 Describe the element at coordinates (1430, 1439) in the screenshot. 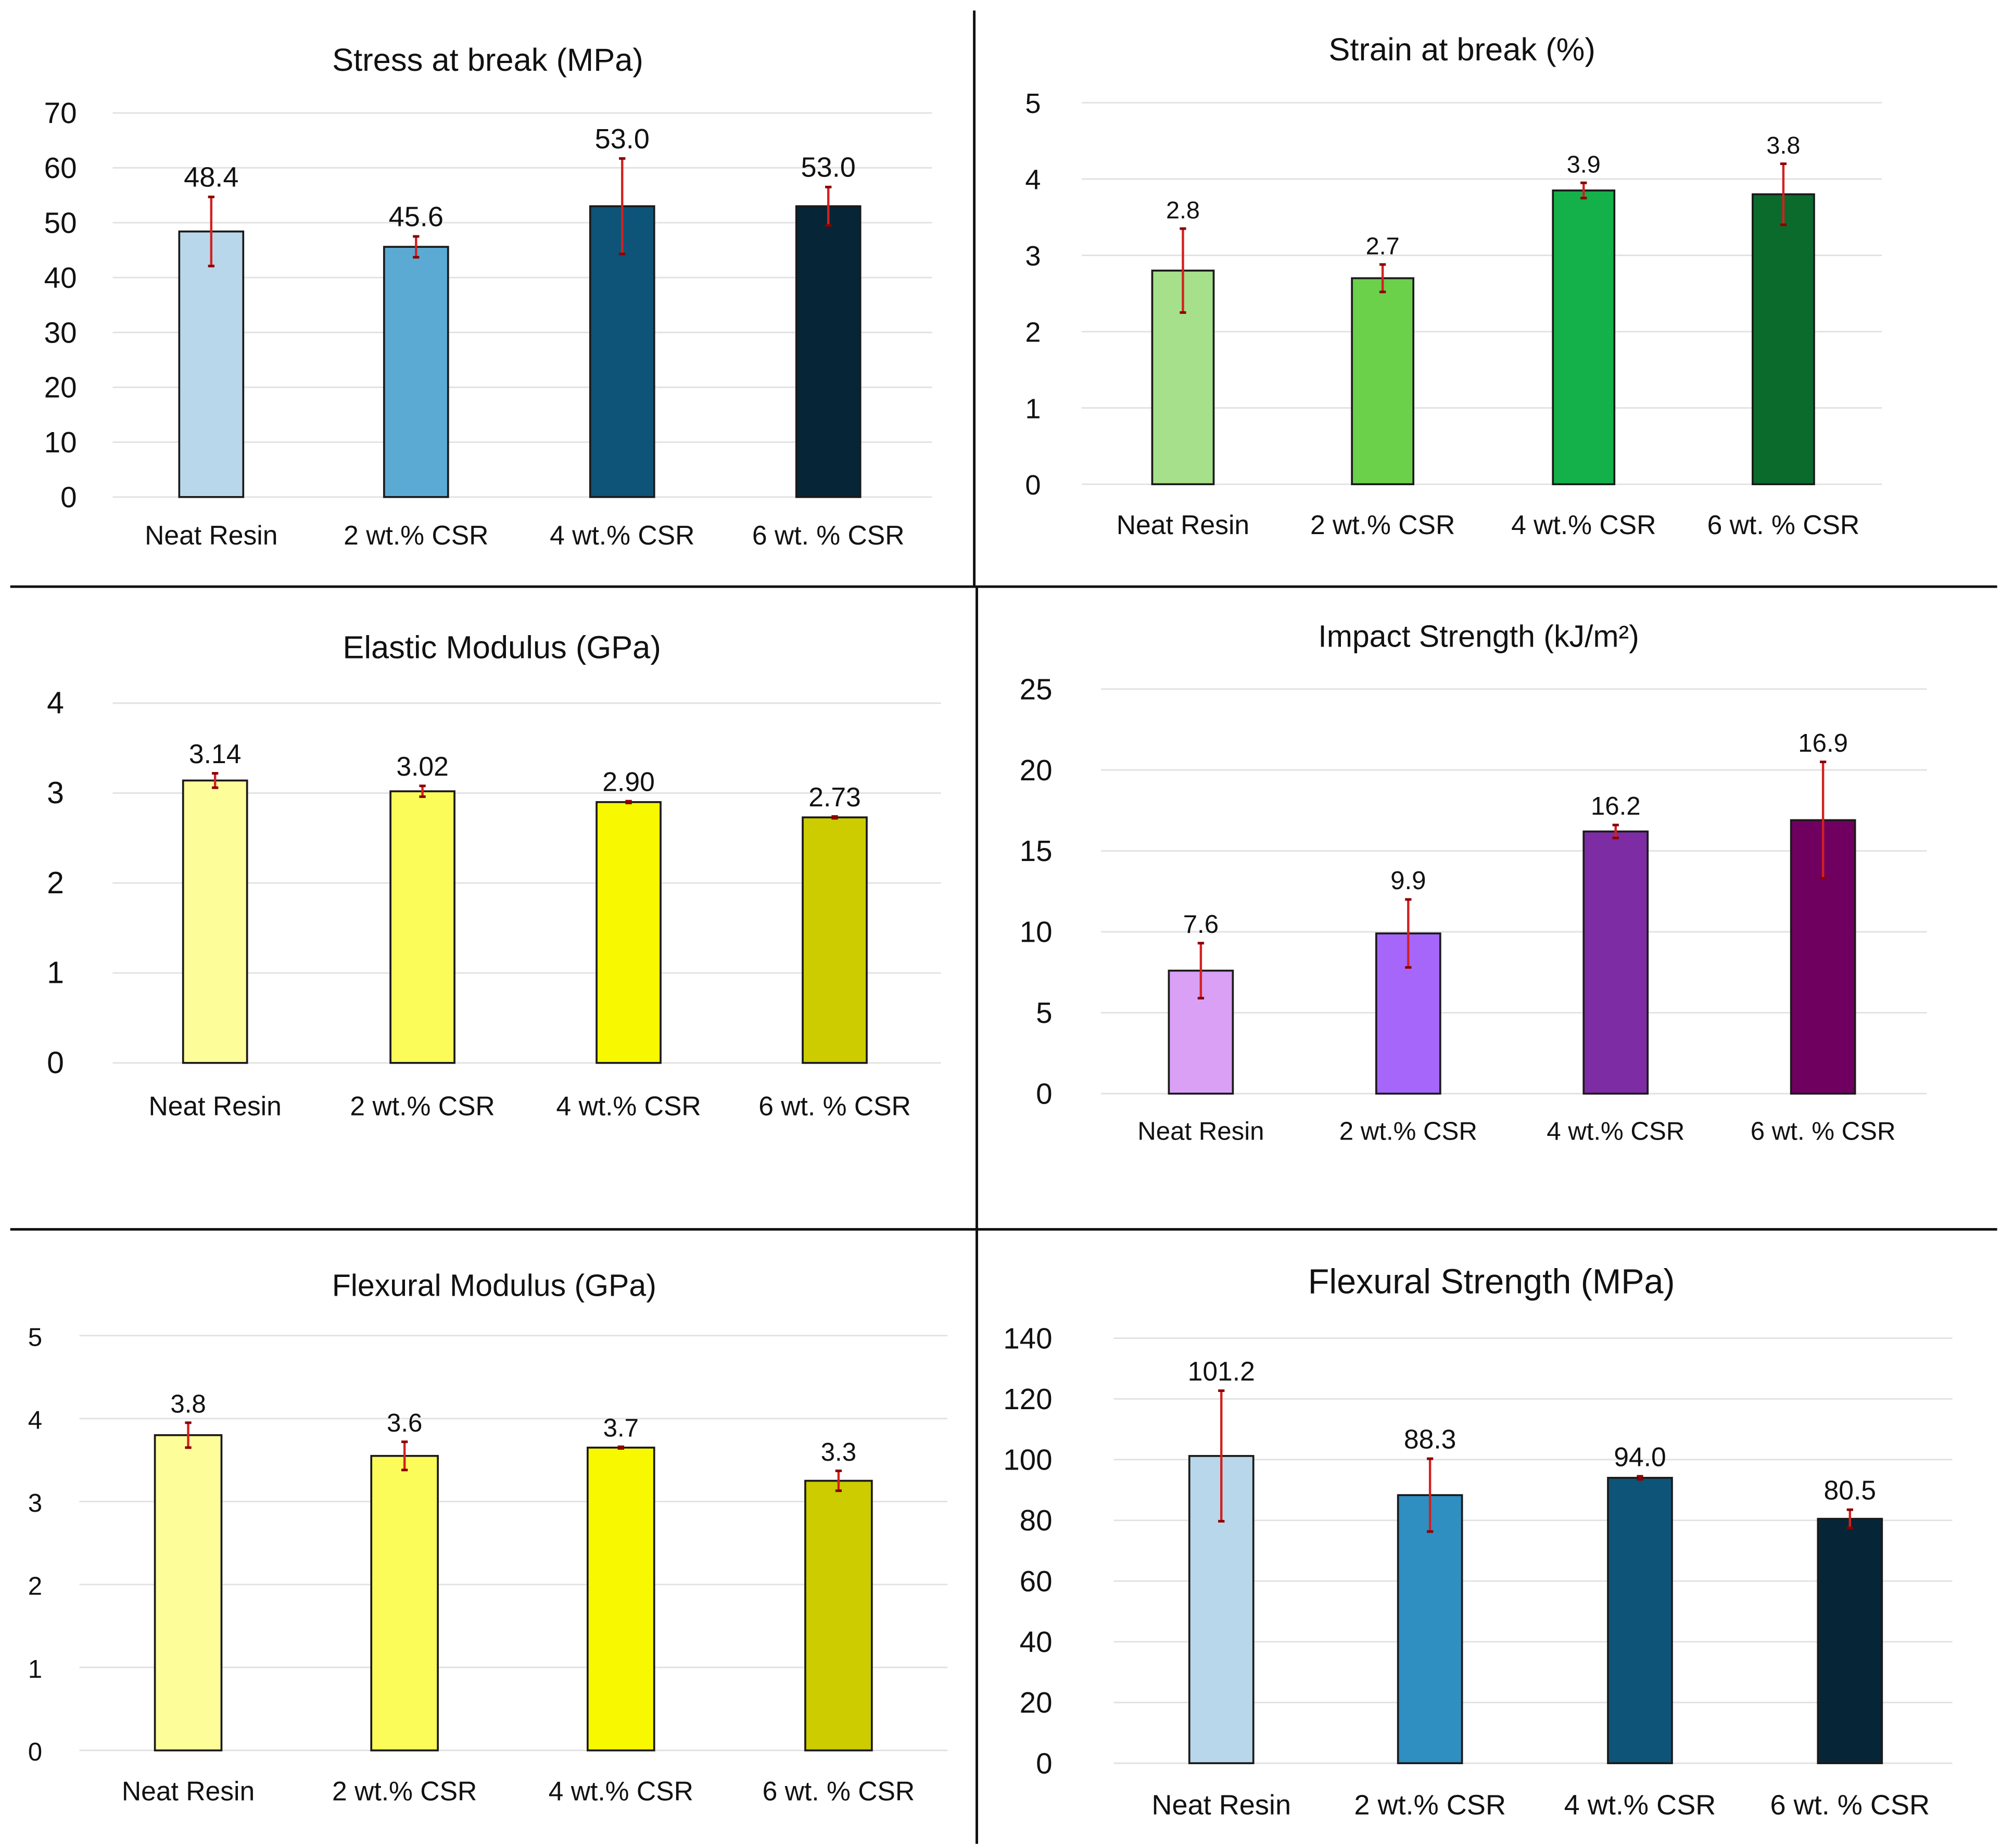

I see `data-label: 88.3` at that location.